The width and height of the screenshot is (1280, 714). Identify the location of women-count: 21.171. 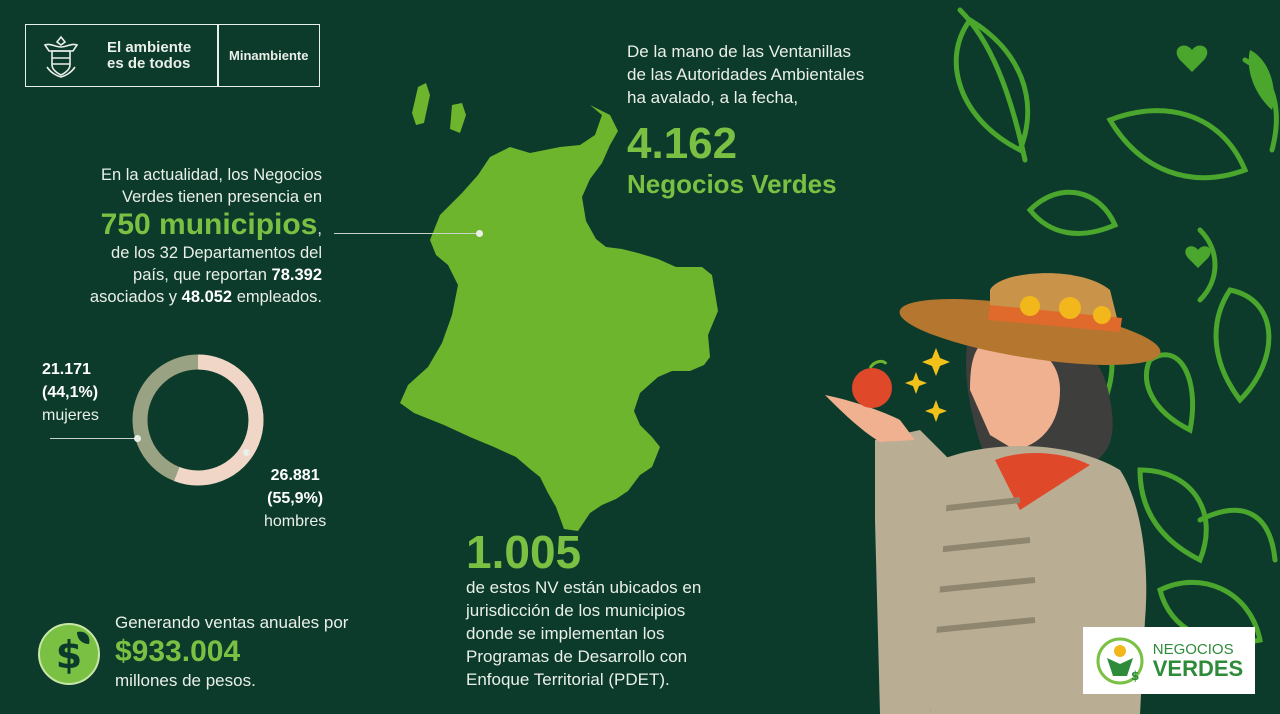
(66, 369).